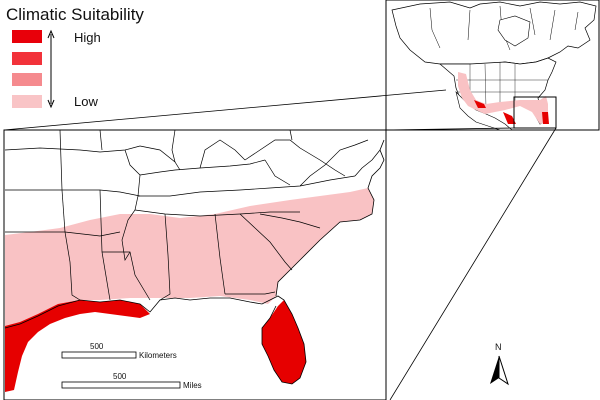  Describe the element at coordinates (503, 370) in the screenshot. I see `north-arrow-right-half` at that location.